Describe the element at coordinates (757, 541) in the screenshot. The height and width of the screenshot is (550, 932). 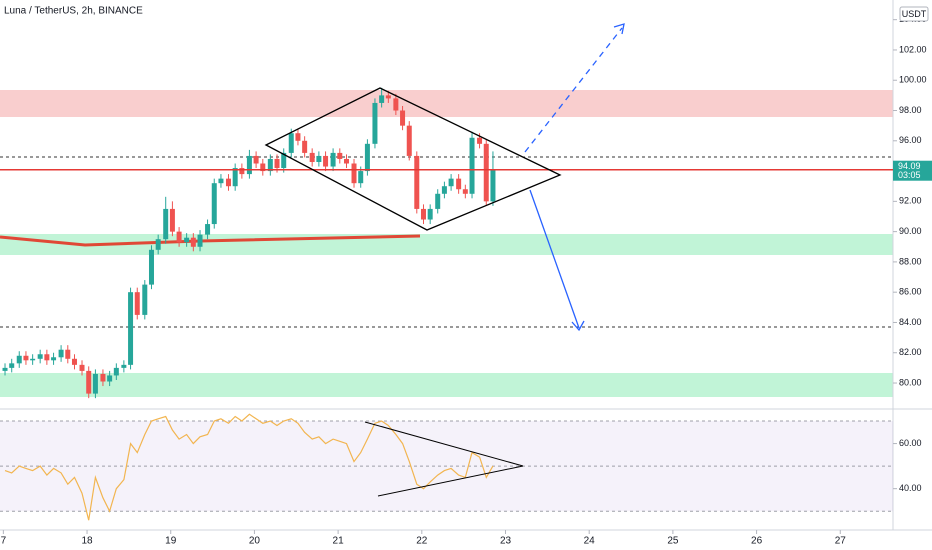
I see `x-tick-label: 26` at that location.